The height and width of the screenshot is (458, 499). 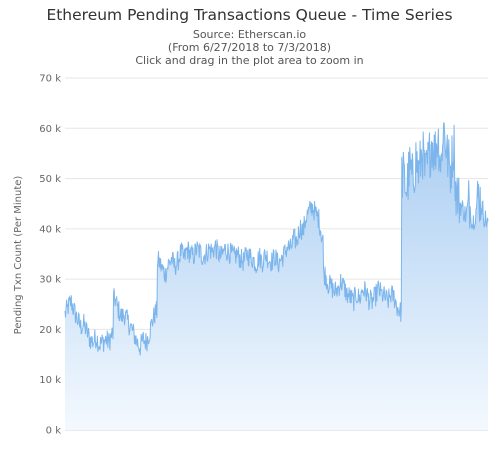 What do you see at coordinates (50, 280) in the screenshot?
I see `y-tick-label: 30 k` at bounding box center [50, 280].